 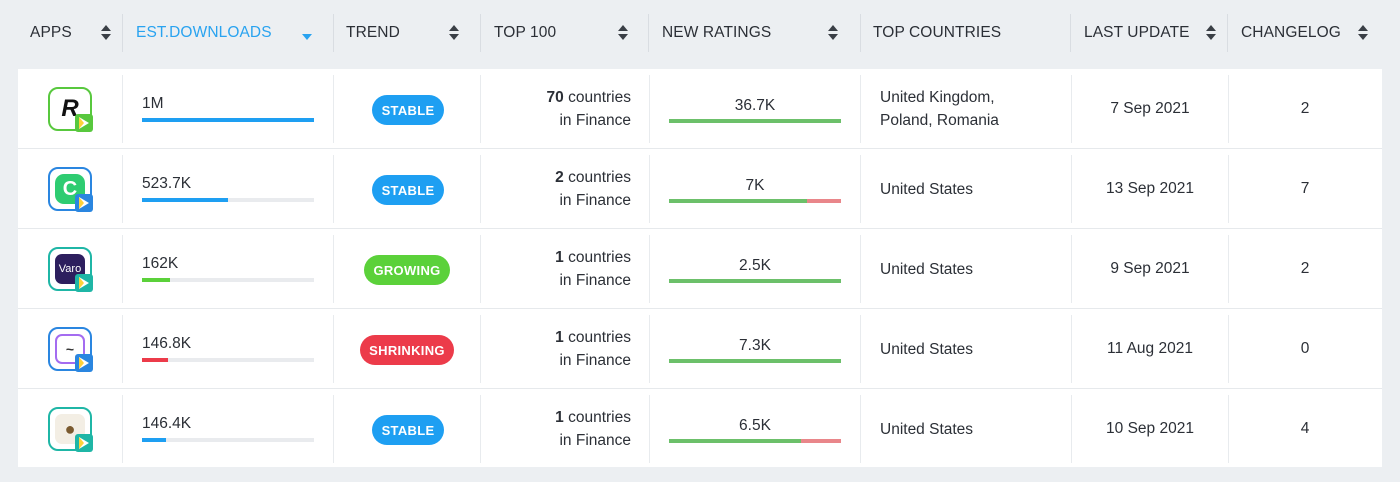 What do you see at coordinates (70, 269) in the screenshot?
I see `varo-app-icon: Varo` at bounding box center [70, 269].